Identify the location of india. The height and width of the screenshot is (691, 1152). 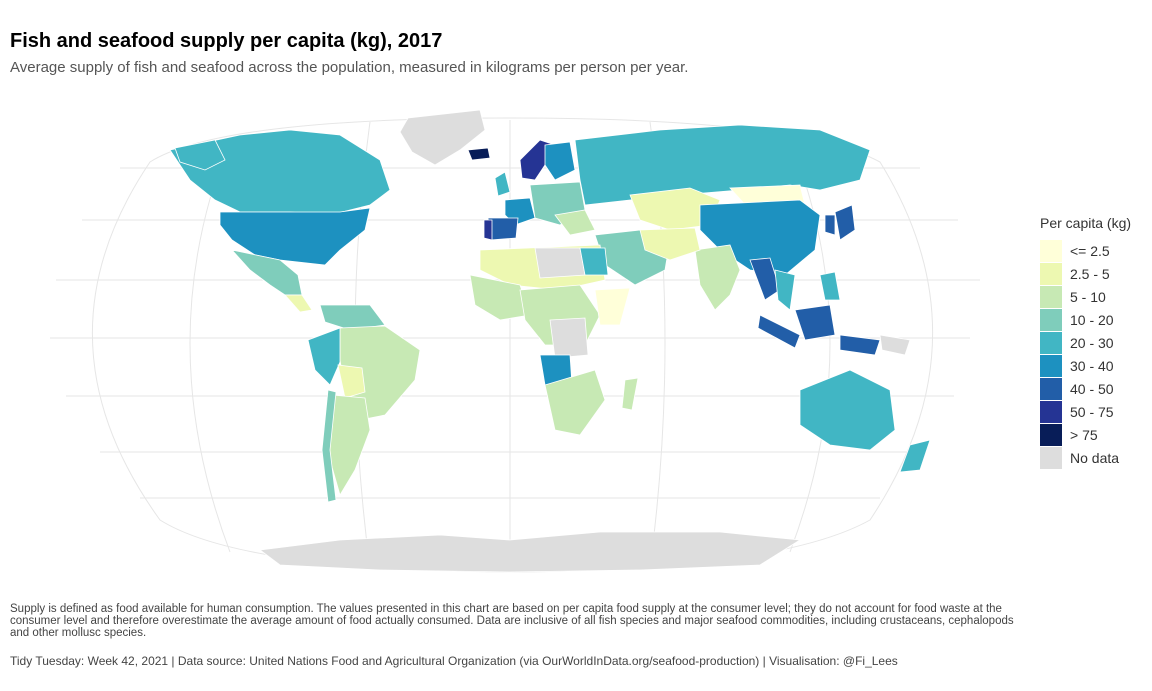
(717, 277).